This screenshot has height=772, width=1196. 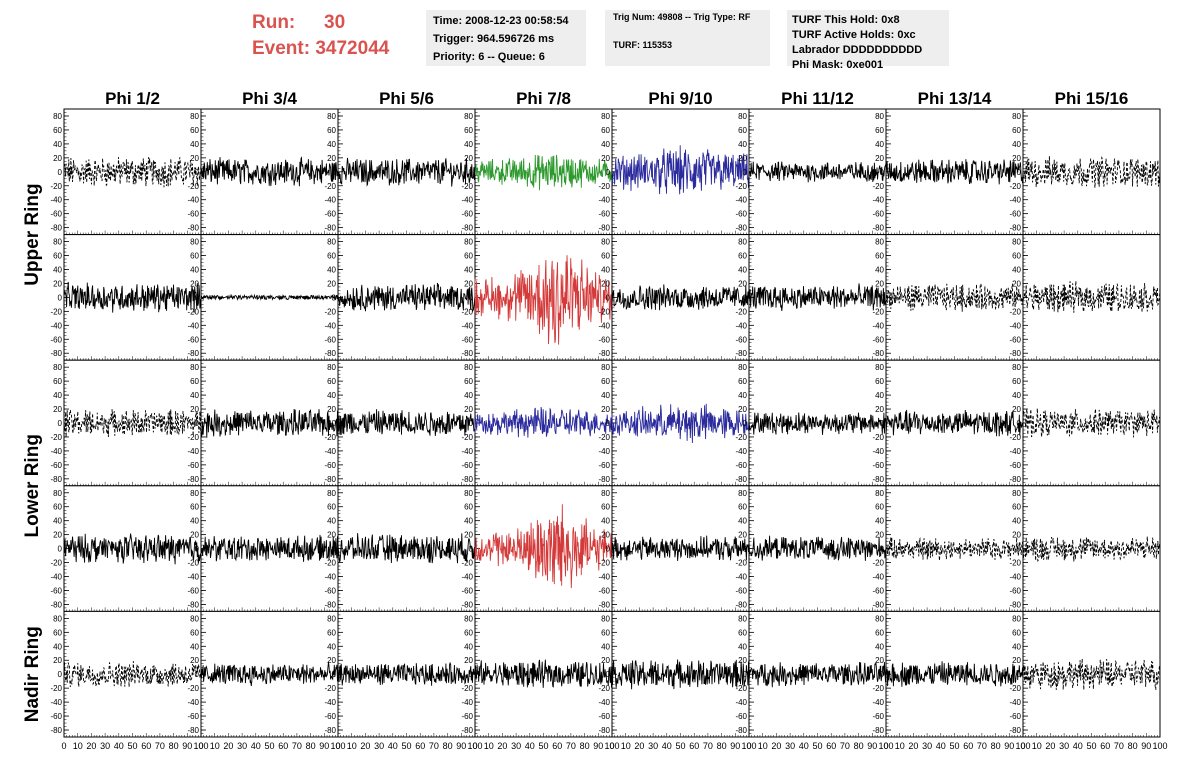 What do you see at coordinates (352, 48) in the screenshot?
I see `event-value: 3472044` at bounding box center [352, 48].